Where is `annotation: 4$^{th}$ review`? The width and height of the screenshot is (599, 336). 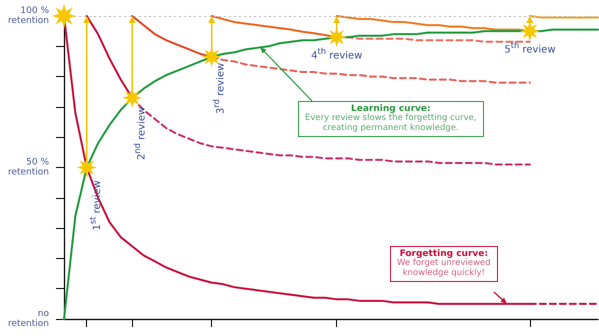 annotation: 4$^{th}$ review is located at coordinates (336, 54).